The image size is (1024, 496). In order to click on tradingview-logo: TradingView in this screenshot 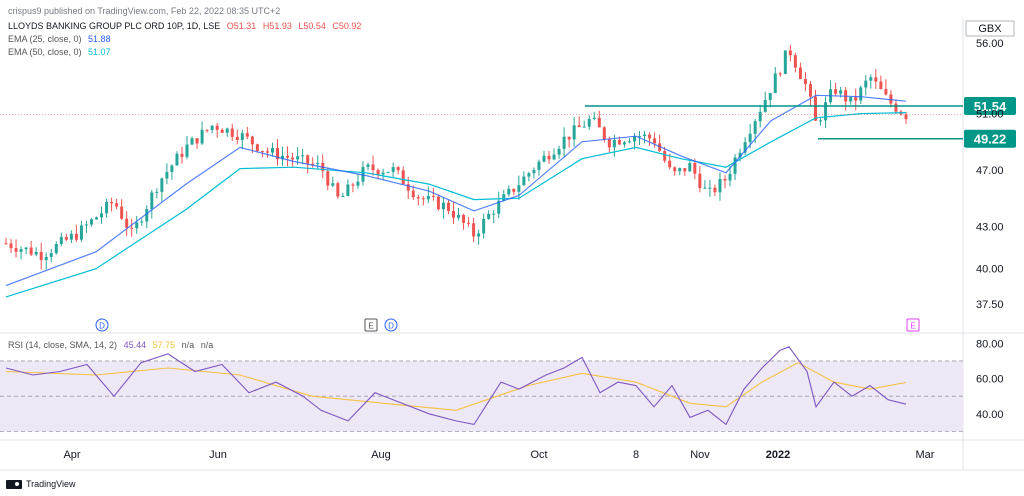, I will do `click(41, 484)`.